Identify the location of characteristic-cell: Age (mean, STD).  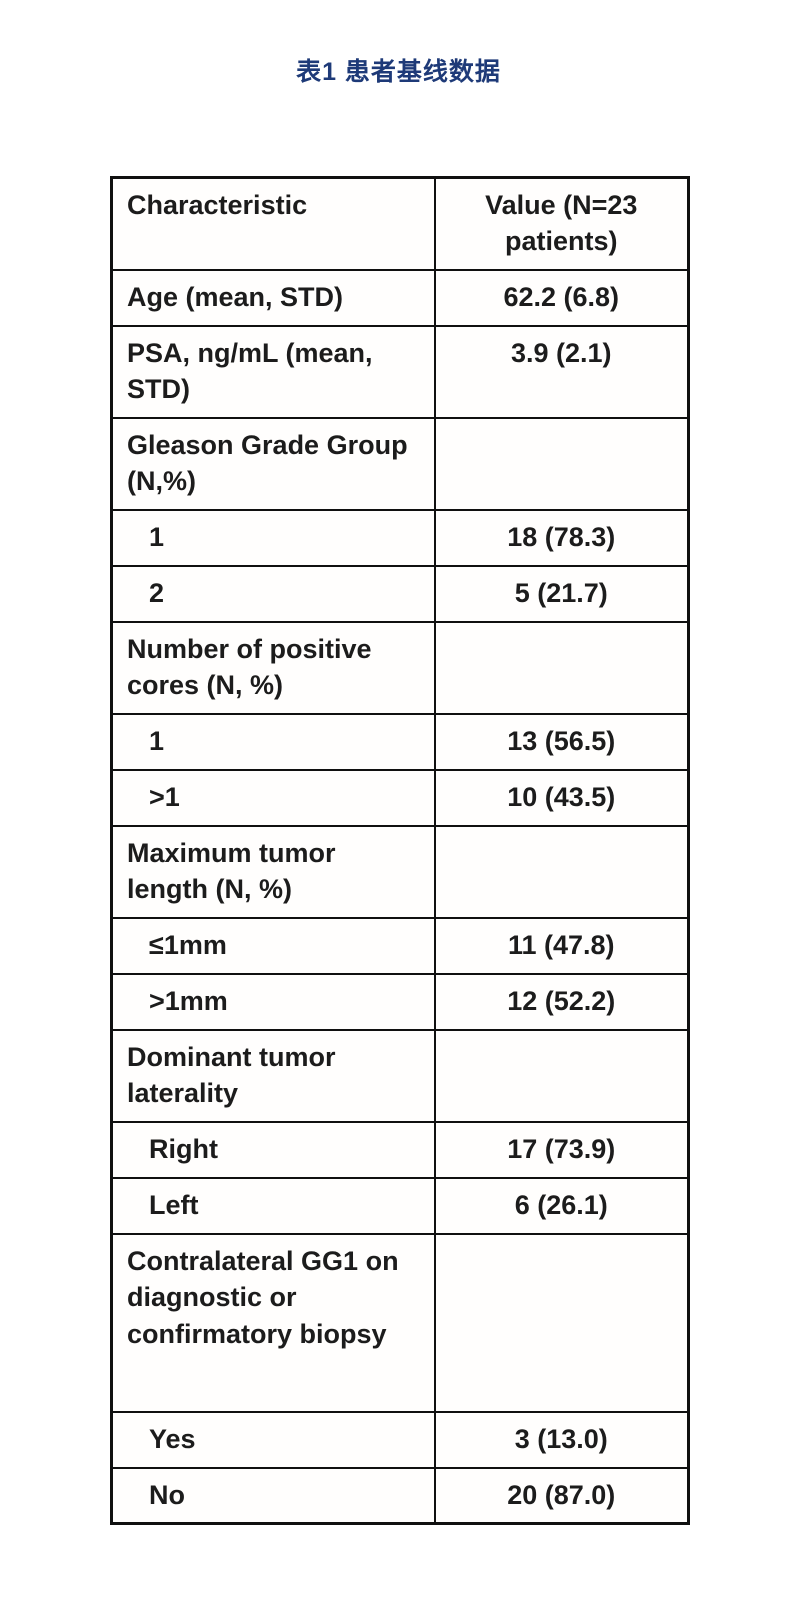
(273, 297).